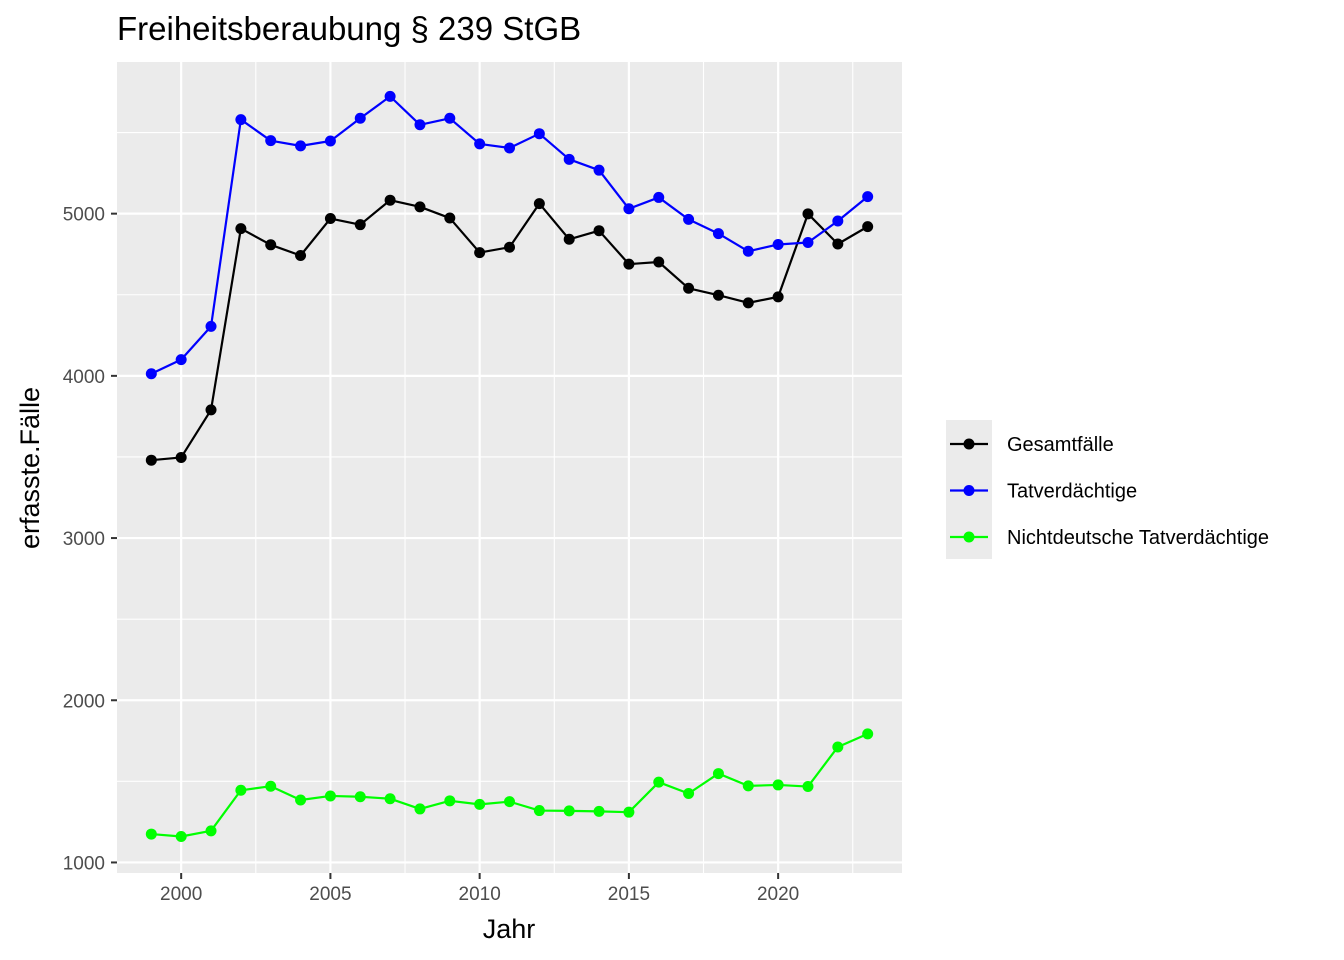 This screenshot has height=960, width=1344. I want to click on y-tick-label: 5000, so click(84, 215).